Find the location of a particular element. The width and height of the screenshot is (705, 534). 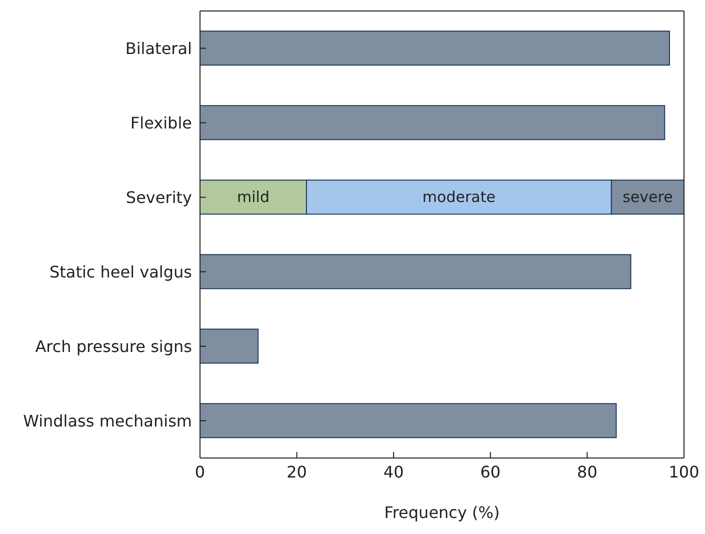

y-tick-label: Arch pressure signs is located at coordinates (113, 346).